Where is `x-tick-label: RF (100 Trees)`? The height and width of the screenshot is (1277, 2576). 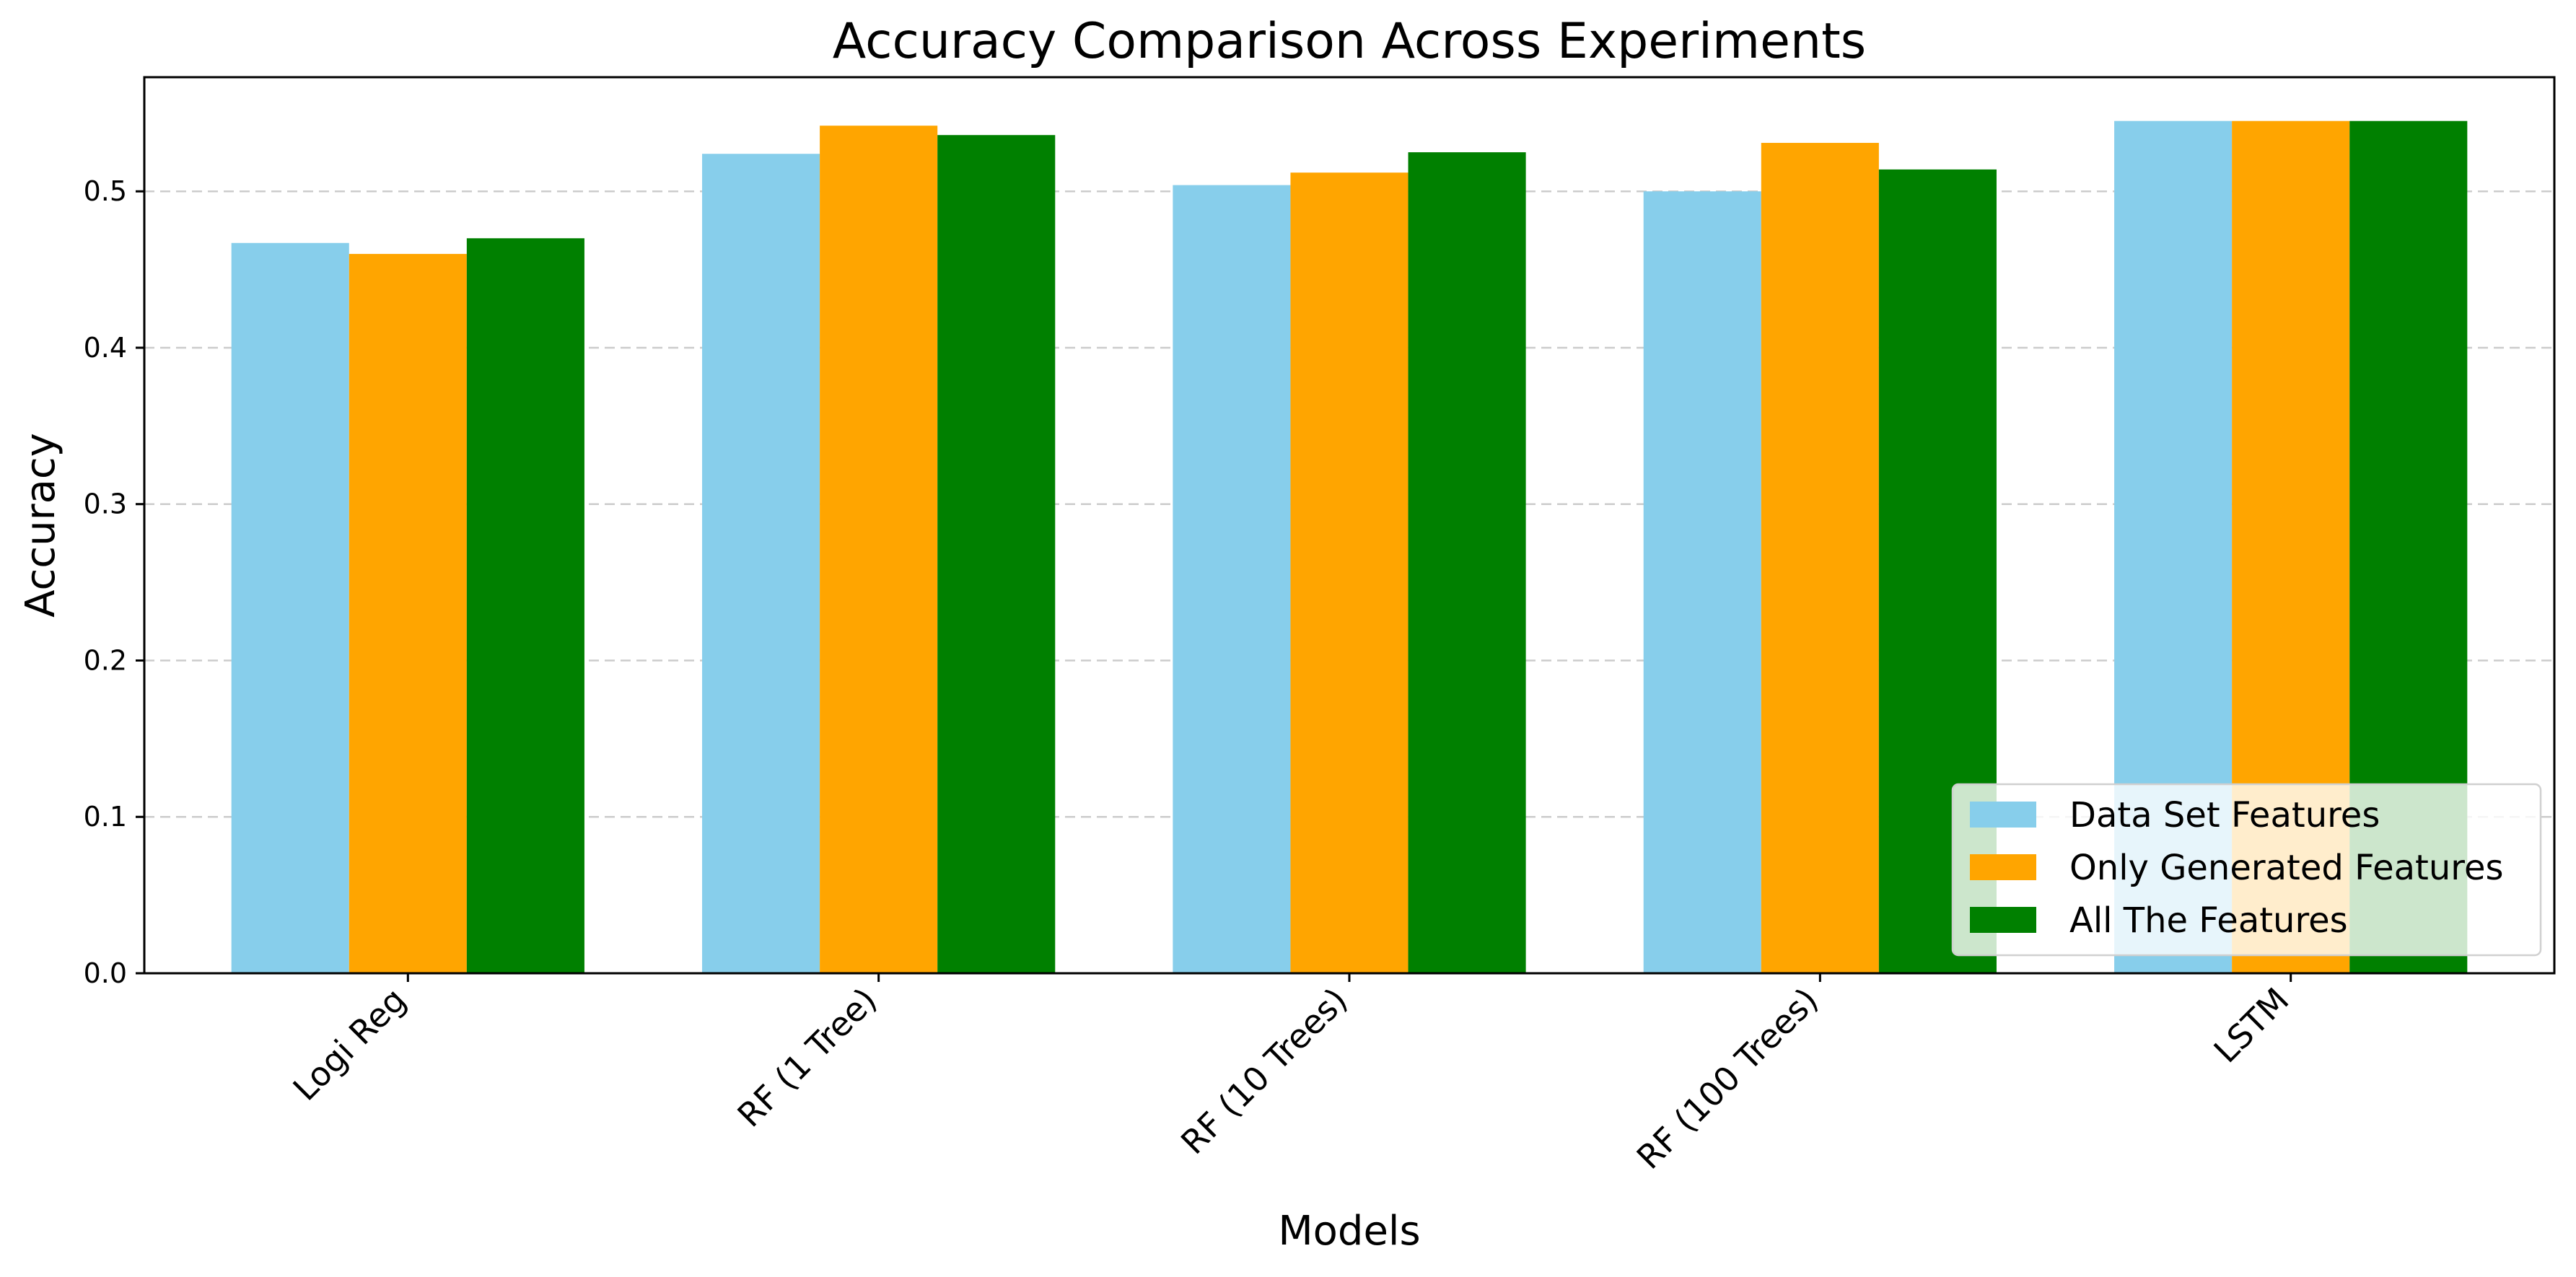 x-tick-label: RF (100 Trees) is located at coordinates (1727, 1078).